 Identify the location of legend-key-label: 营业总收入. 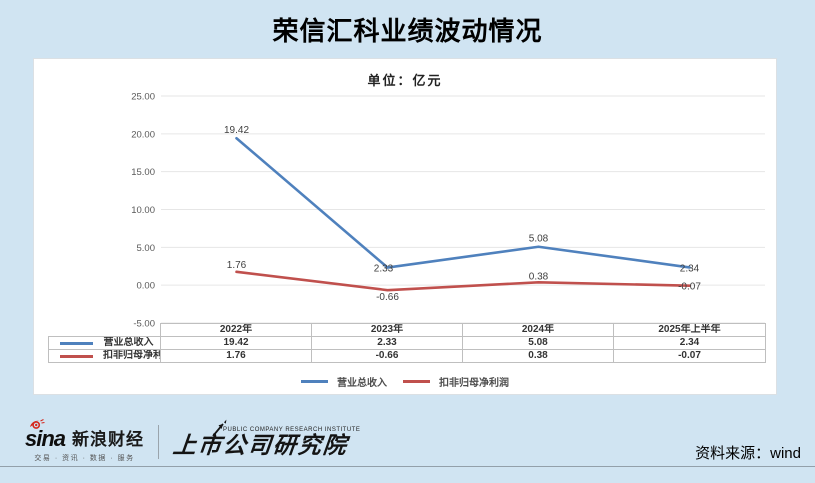
(128, 343).